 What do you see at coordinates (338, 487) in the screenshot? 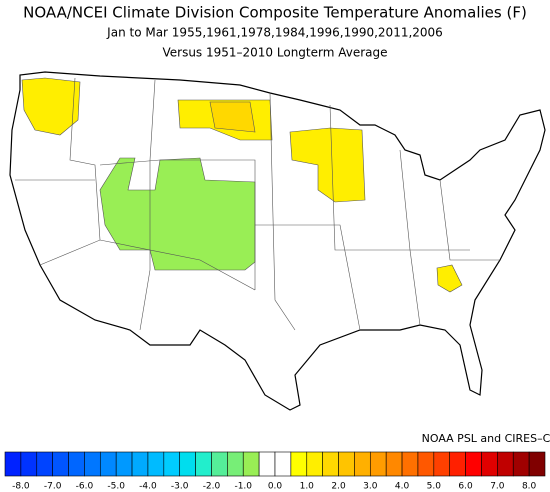
I see `colorbar-tick-label: 2.0` at bounding box center [338, 487].